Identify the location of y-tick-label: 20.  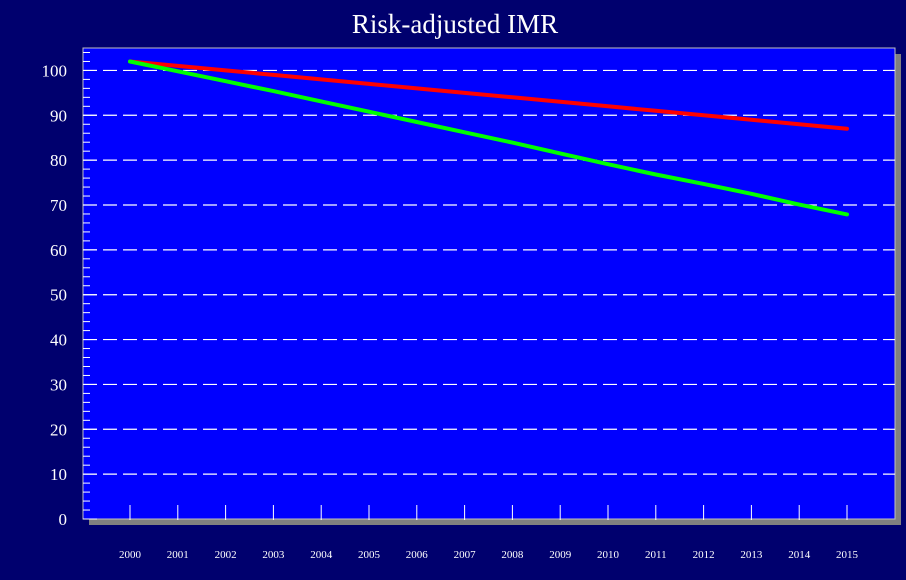
(58, 429).